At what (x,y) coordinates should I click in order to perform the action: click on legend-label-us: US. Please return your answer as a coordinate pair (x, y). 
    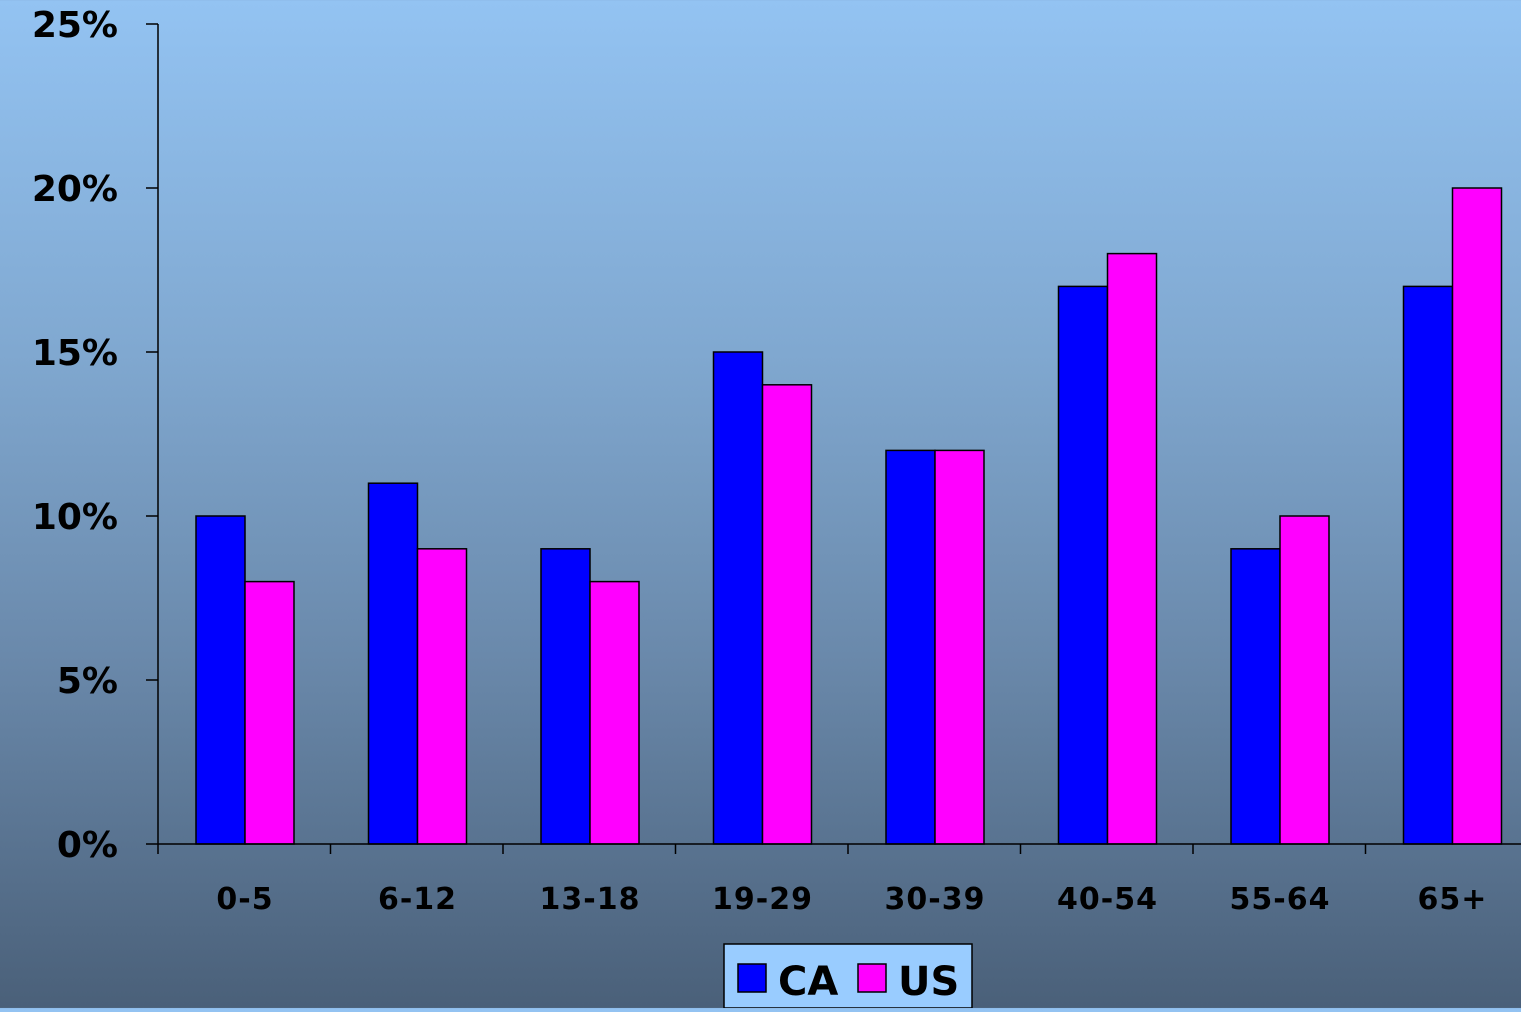
    Looking at the image, I should click on (928, 982).